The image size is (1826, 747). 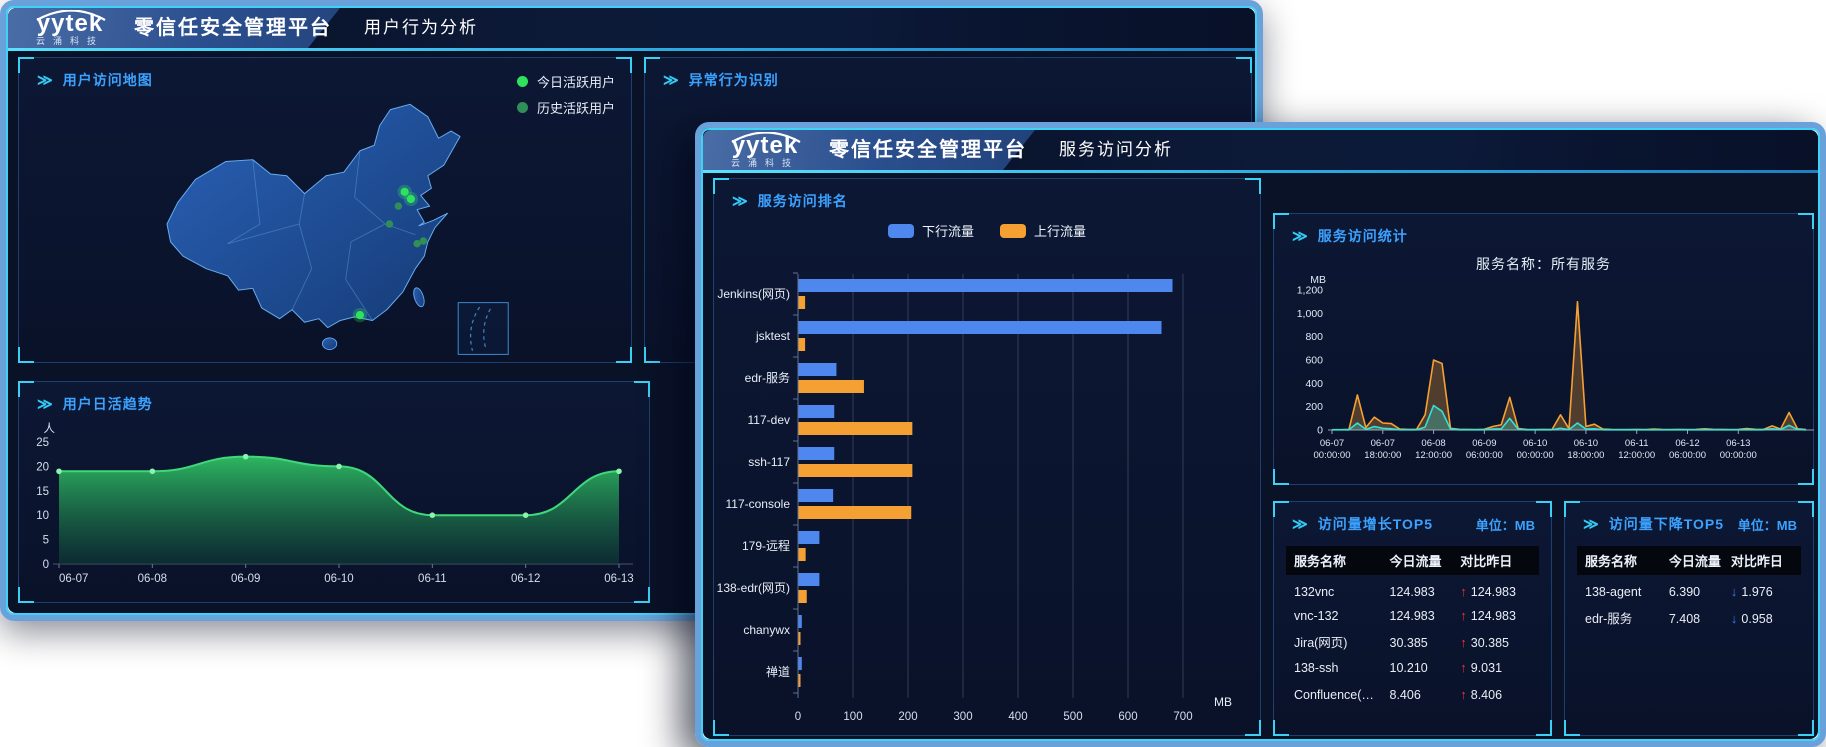 I want to click on arrow-up-icon: ↑, so click(x=1463, y=667).